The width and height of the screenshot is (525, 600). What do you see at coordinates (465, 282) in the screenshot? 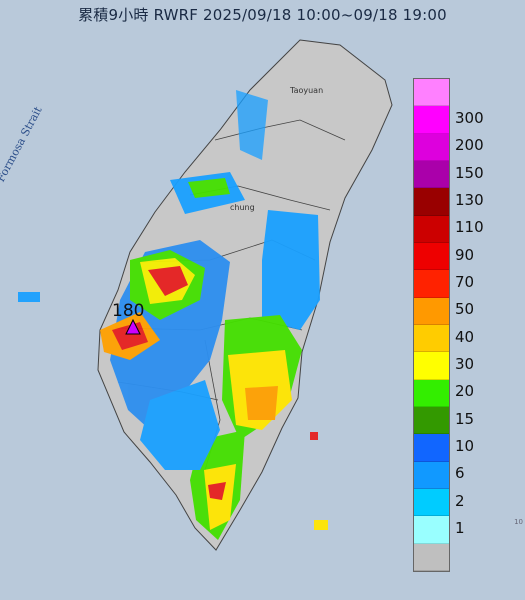
I see `legend-label: 70` at bounding box center [465, 282].